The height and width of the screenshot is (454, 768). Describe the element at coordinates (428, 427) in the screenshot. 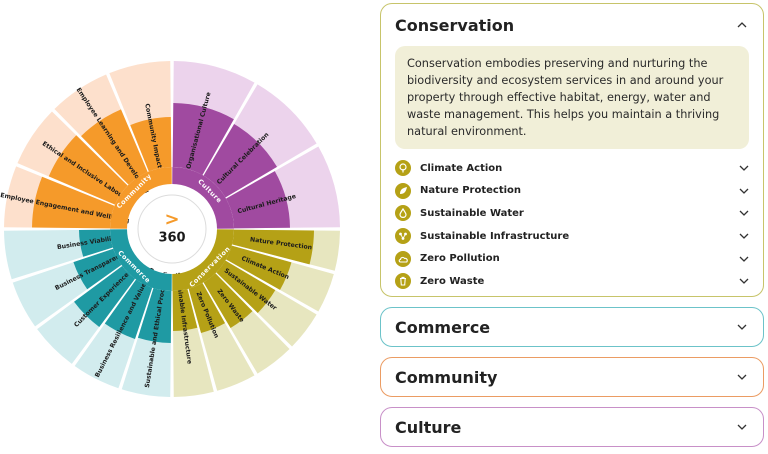

I see `accordion-culture-title: Culture` at that location.